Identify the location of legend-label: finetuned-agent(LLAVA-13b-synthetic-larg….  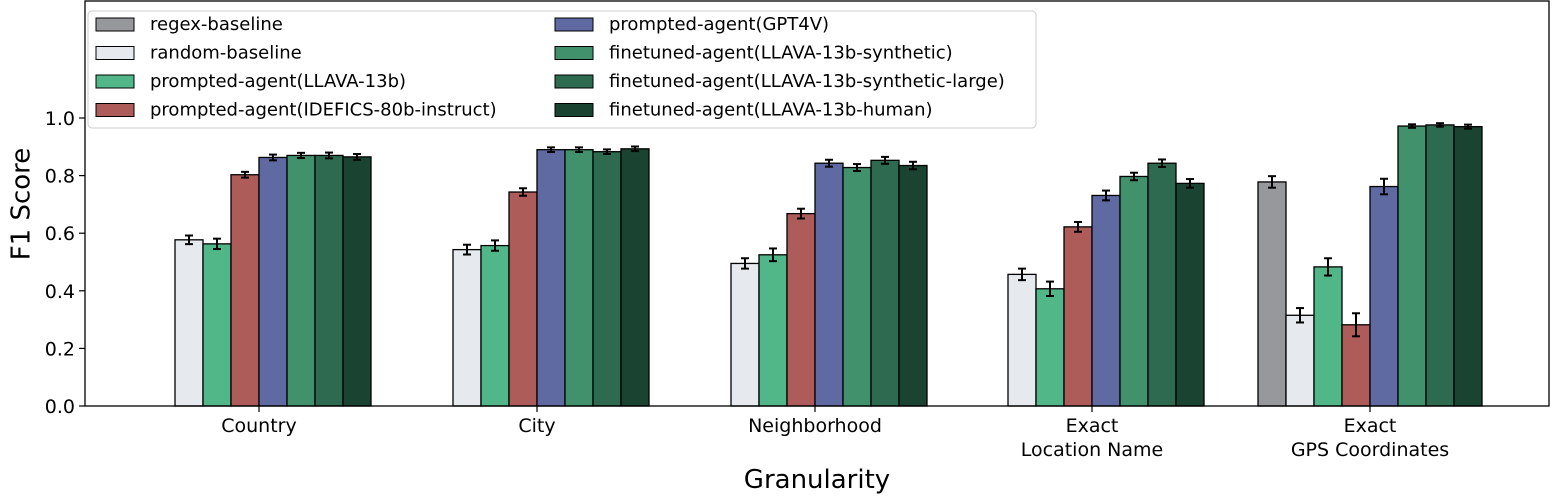
(807, 81).